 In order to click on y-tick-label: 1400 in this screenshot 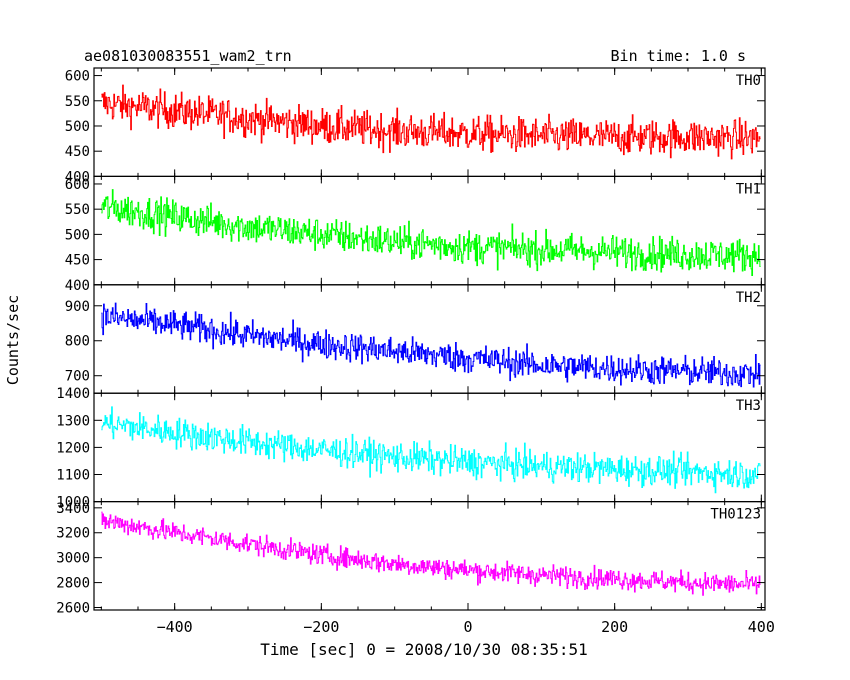, I will do `click(73, 394)`.